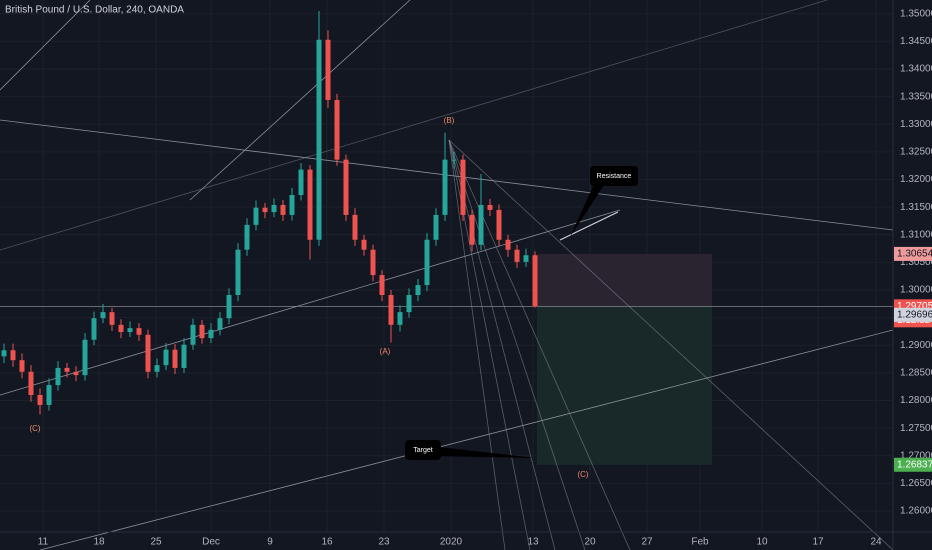  Describe the element at coordinates (914, 306) in the screenshot. I see `price-tag-label: 1.29705` at that location.